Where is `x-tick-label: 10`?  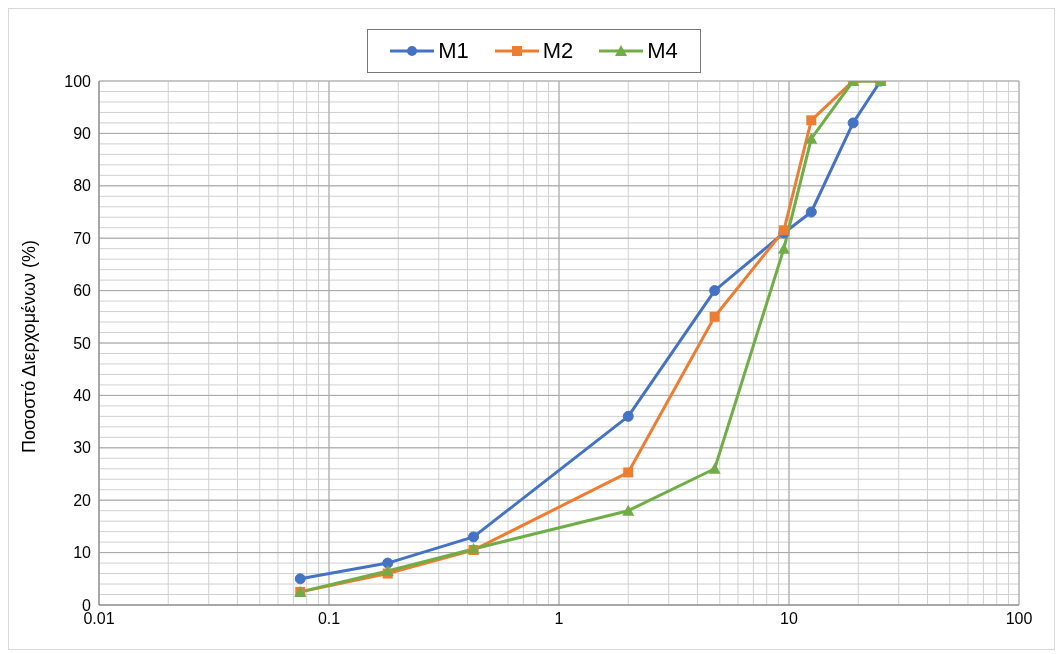 x-tick-label: 10 is located at coordinates (789, 619).